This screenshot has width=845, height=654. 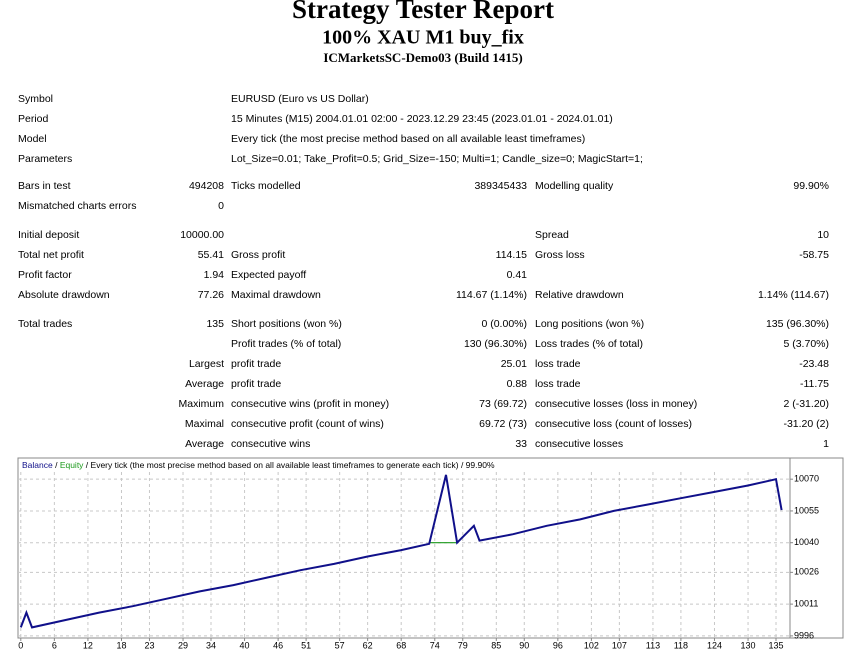 What do you see at coordinates (814, 384) in the screenshot?
I see `table-cell: -11.75` at bounding box center [814, 384].